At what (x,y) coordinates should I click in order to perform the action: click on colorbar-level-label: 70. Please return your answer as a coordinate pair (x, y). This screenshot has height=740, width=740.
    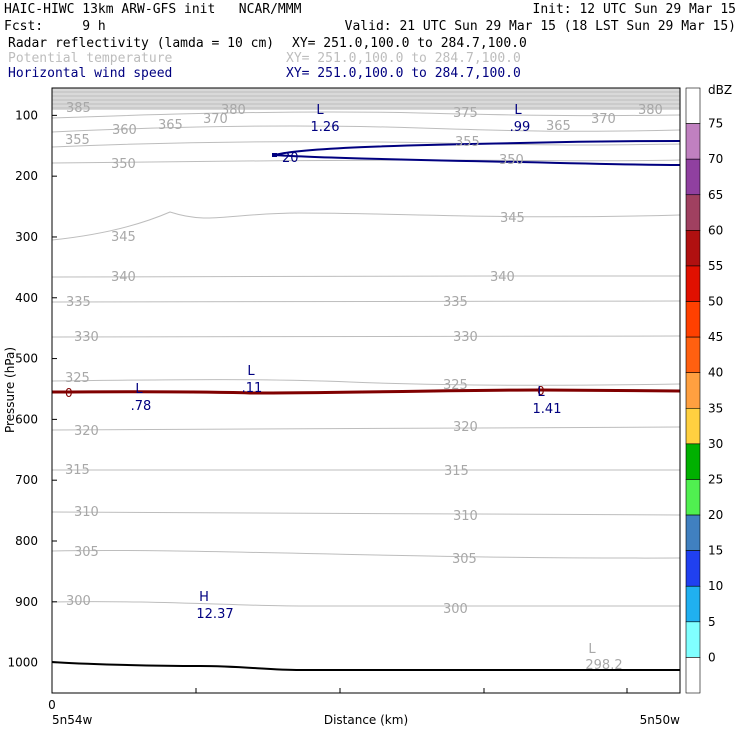
    Looking at the image, I should click on (715, 159).